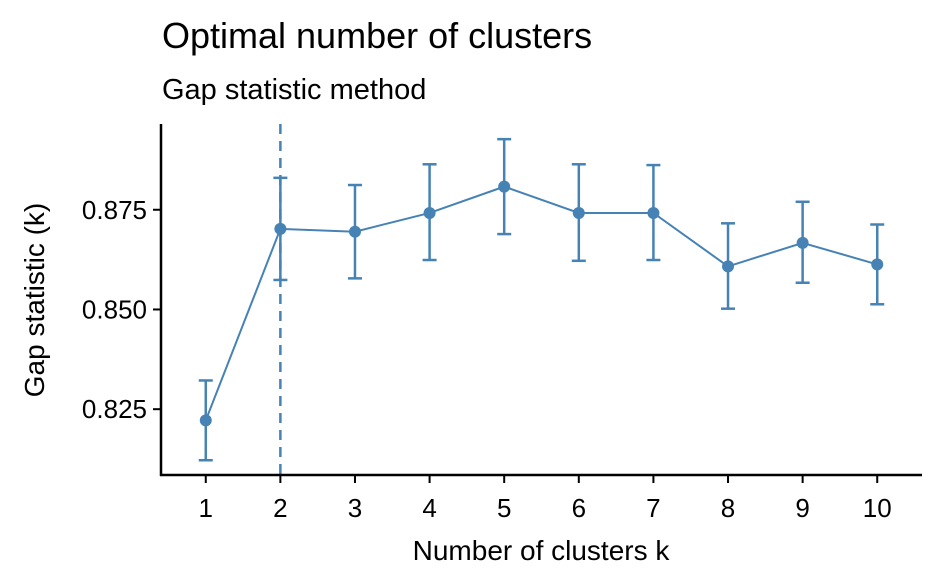  I want to click on chart-title: Optimal number of clusters, so click(377, 35).